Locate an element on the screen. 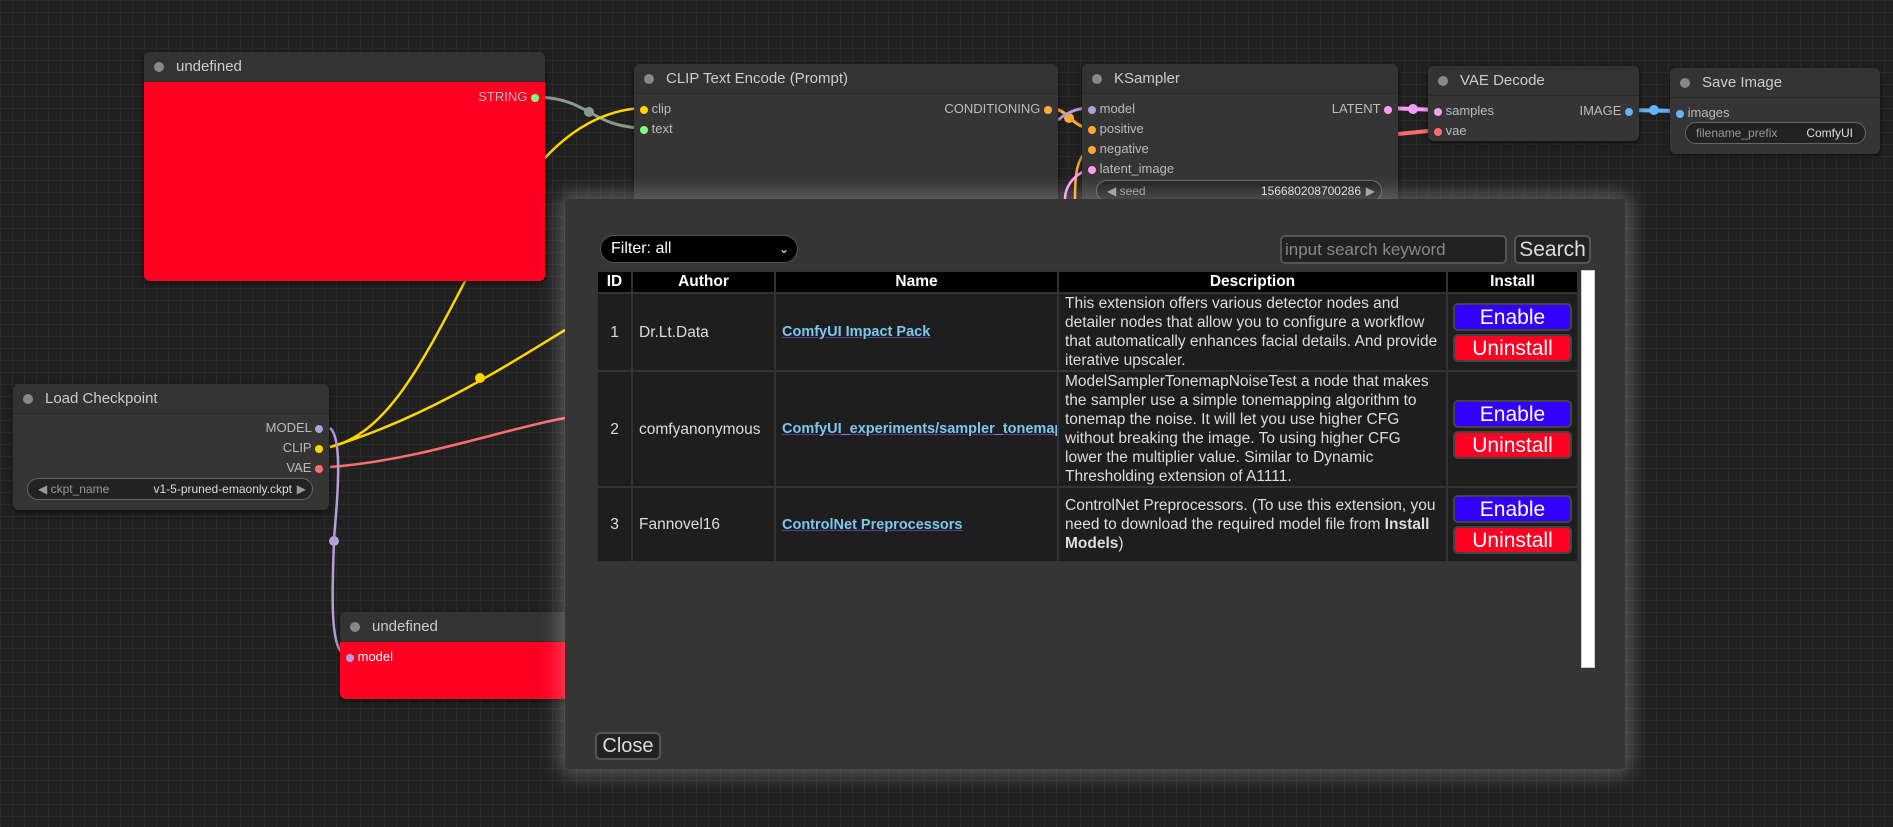 The image size is (1893, 827). input-negative: negative is located at coordinates (1118, 148).